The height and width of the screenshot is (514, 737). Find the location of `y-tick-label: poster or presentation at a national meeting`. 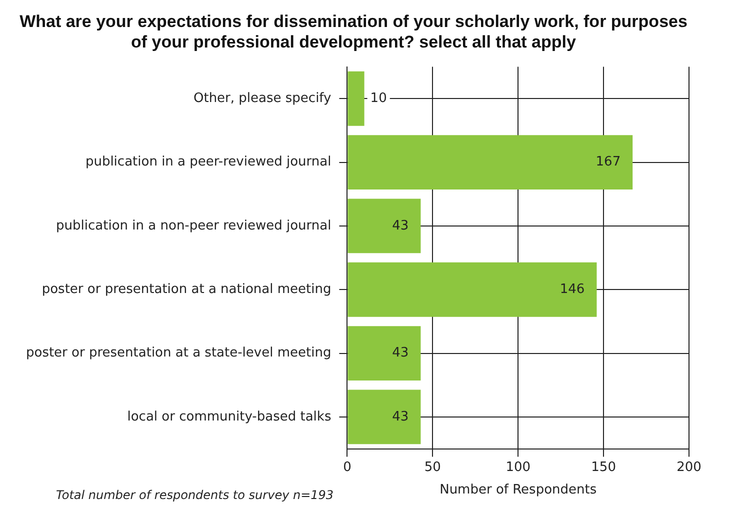

y-tick-label: poster or presentation at a national meeting is located at coordinates (187, 290).